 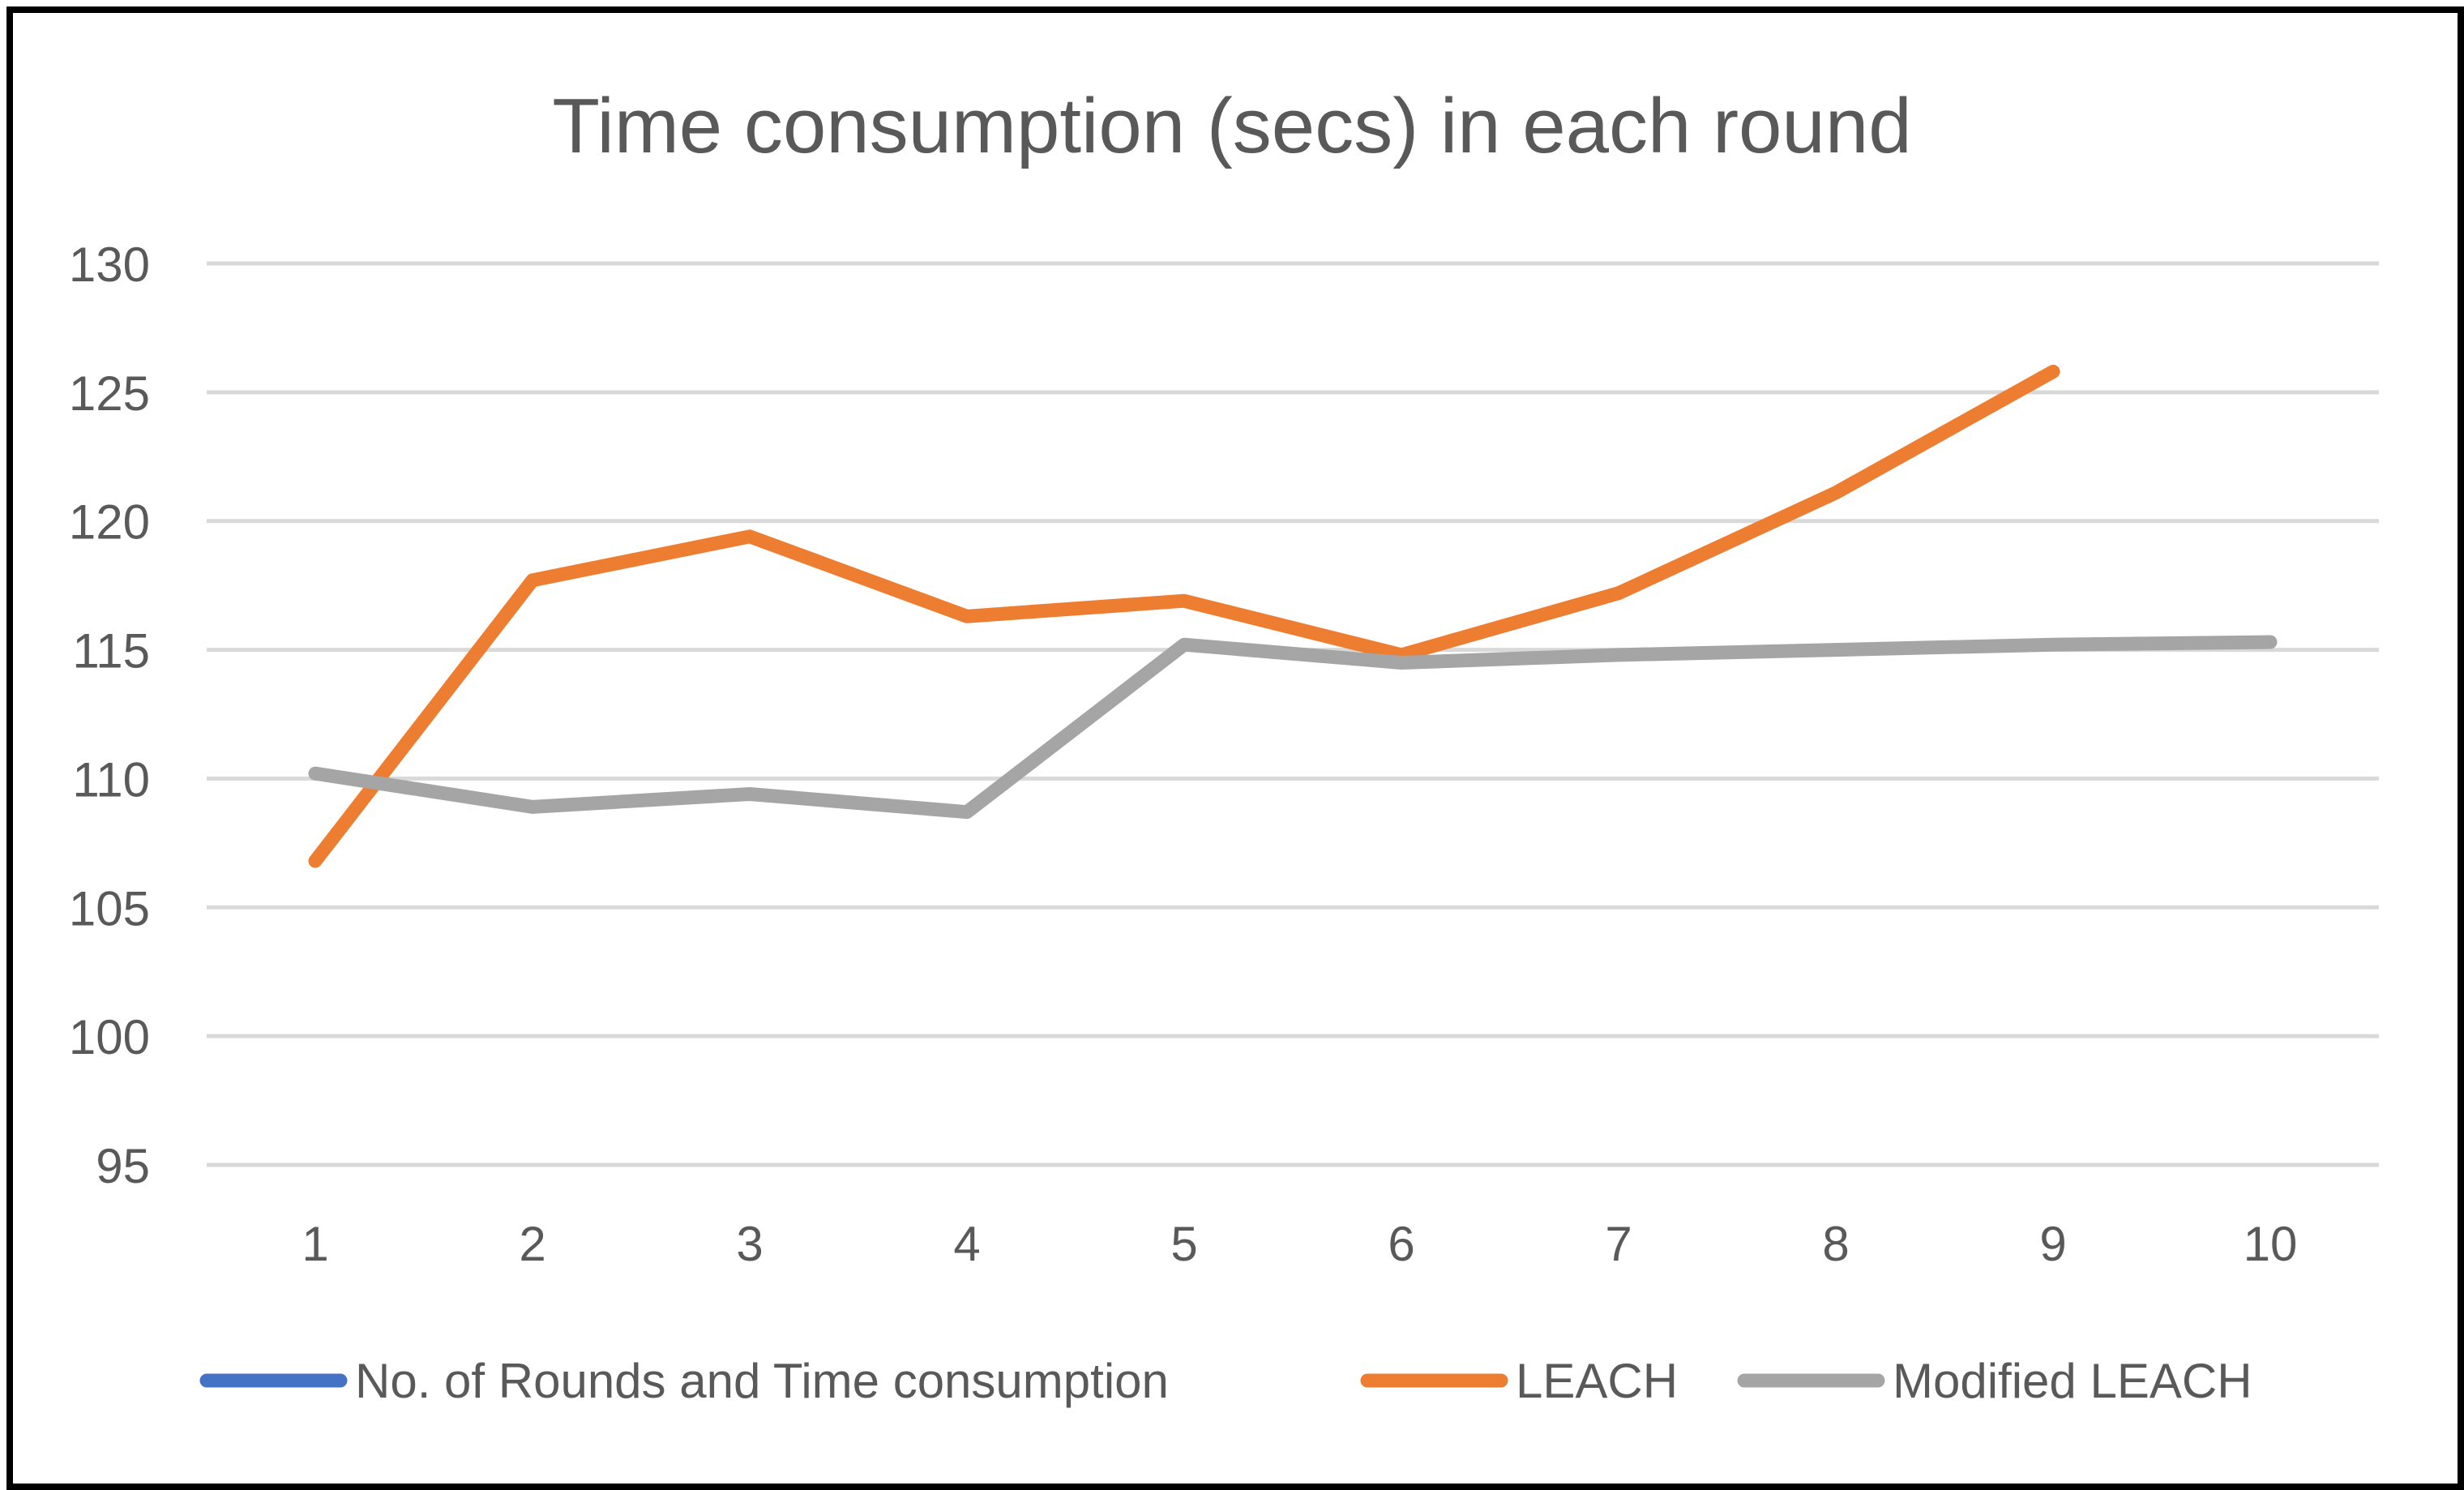 What do you see at coordinates (762, 1381) in the screenshot?
I see `legend-label: No. of Rounds and Time consumption` at bounding box center [762, 1381].